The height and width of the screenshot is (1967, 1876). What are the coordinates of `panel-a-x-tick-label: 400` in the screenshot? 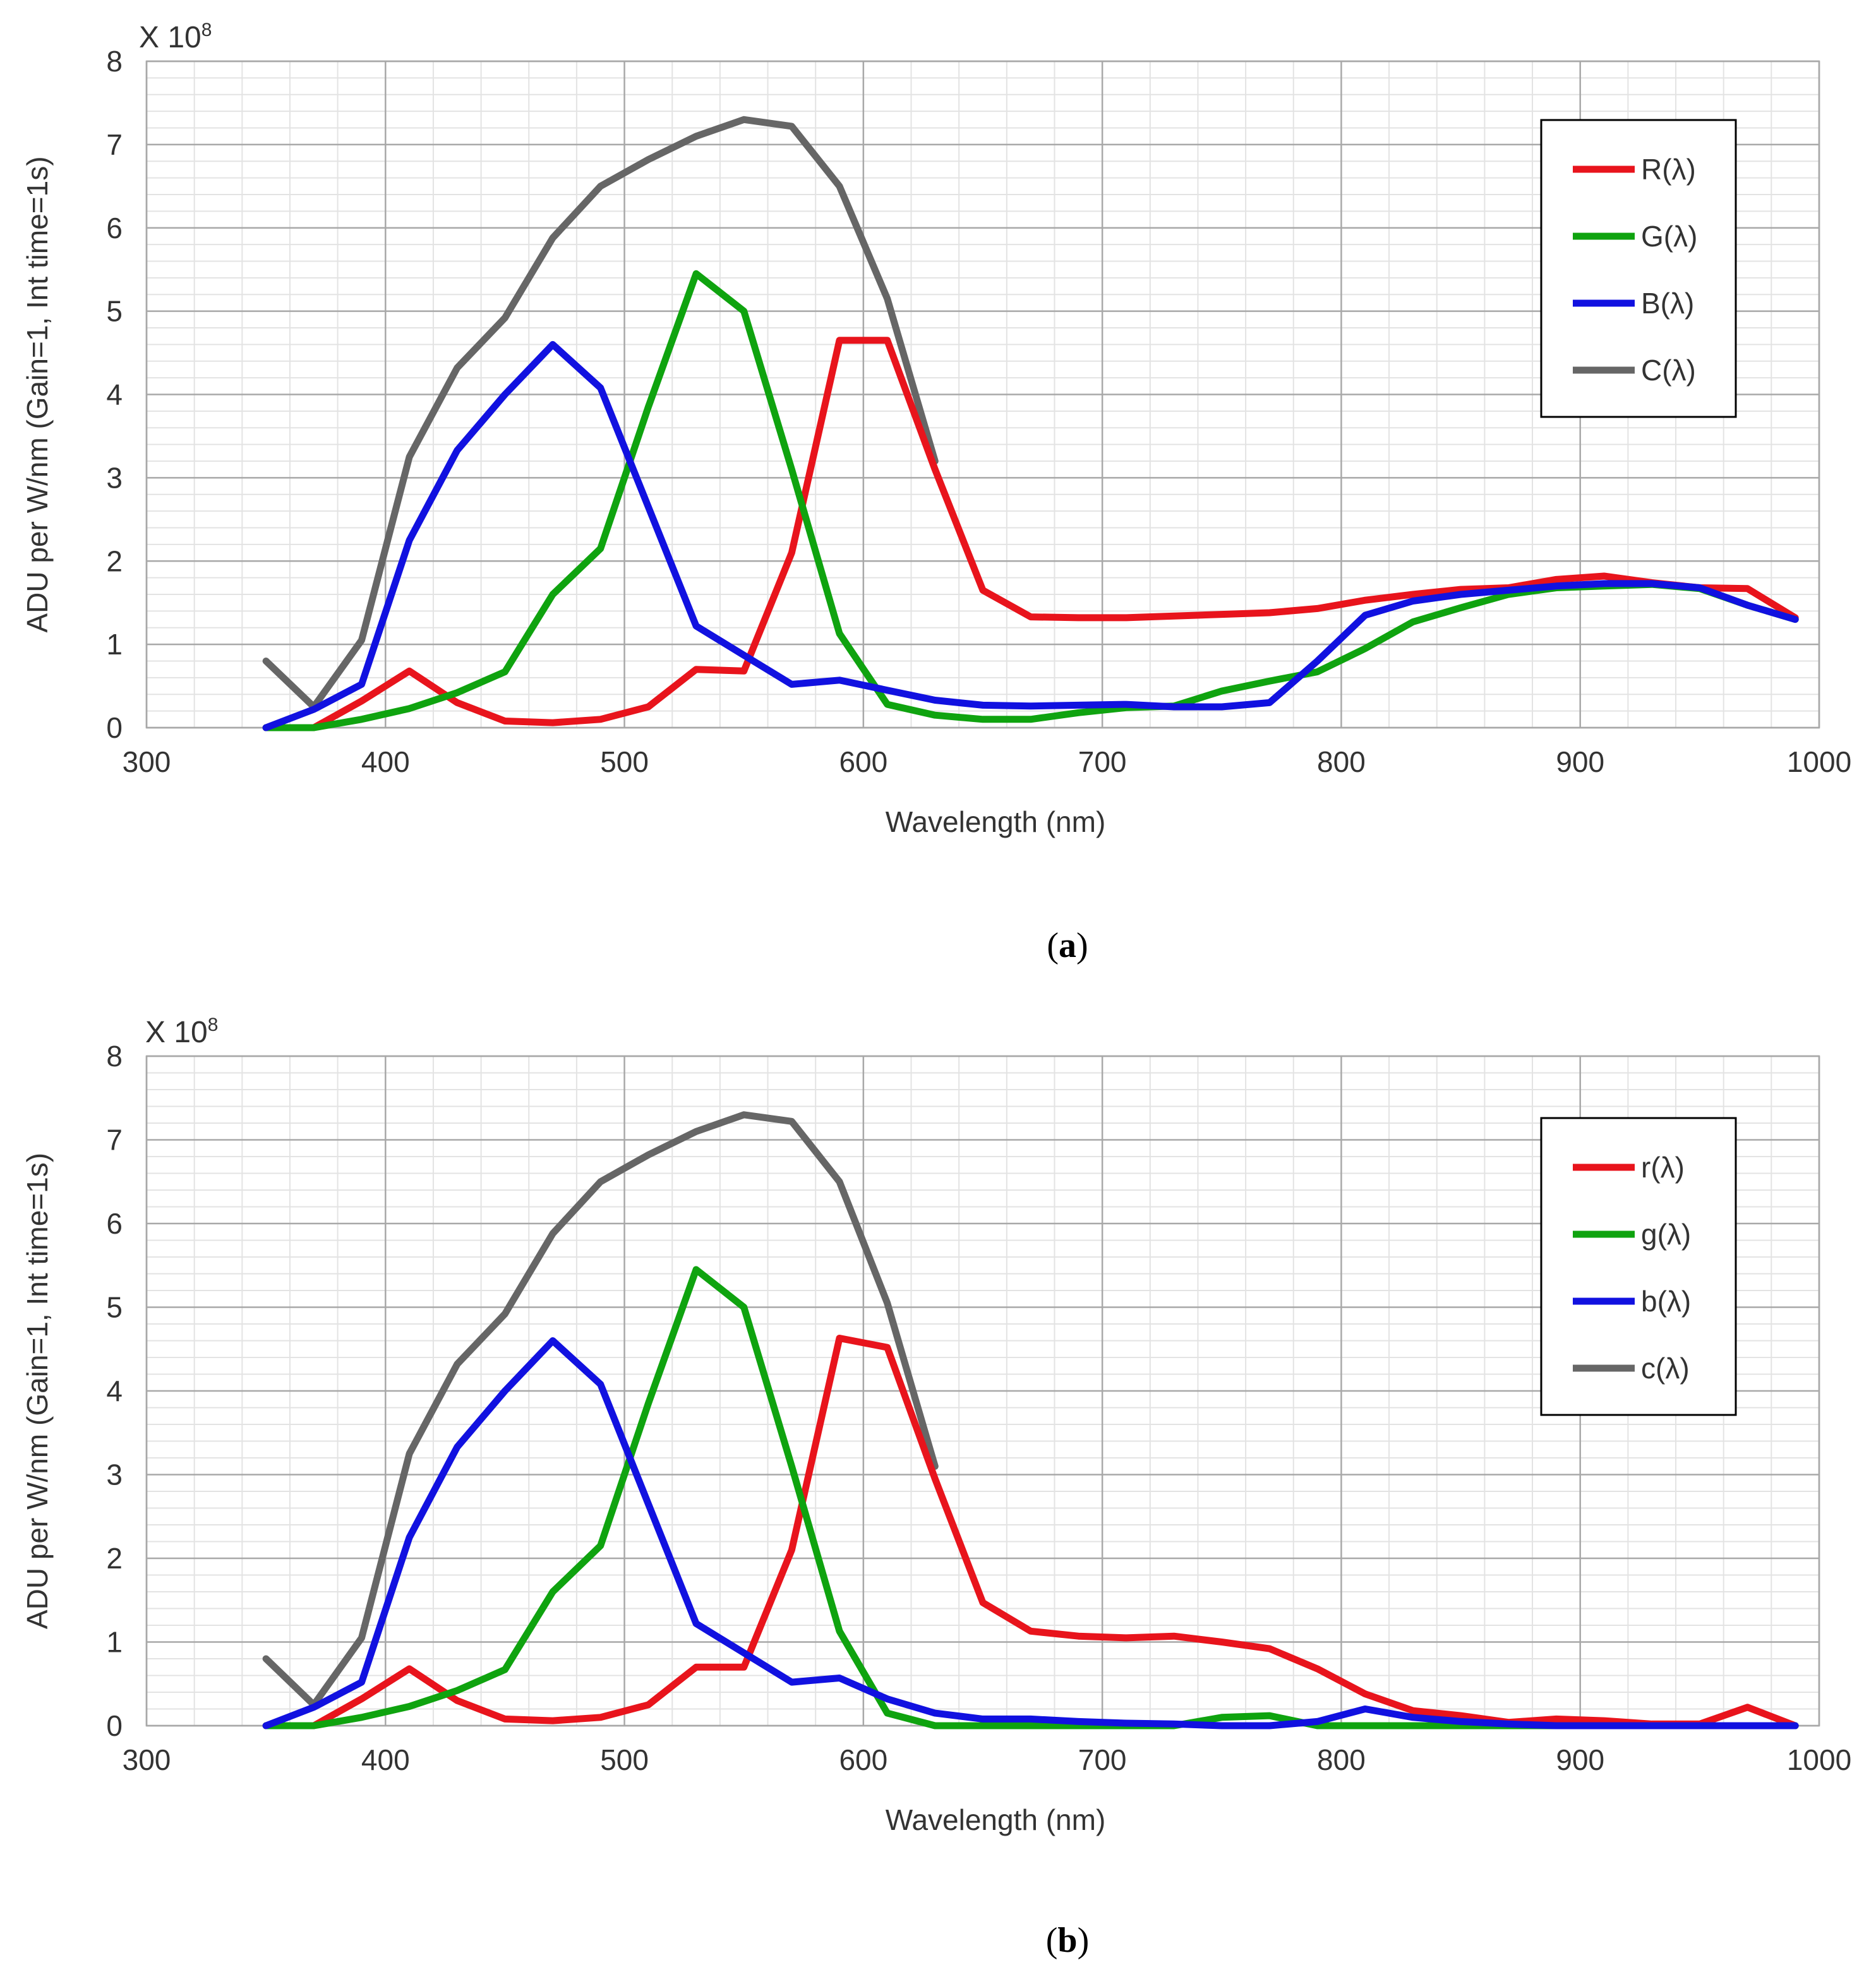 It's located at (385, 761).